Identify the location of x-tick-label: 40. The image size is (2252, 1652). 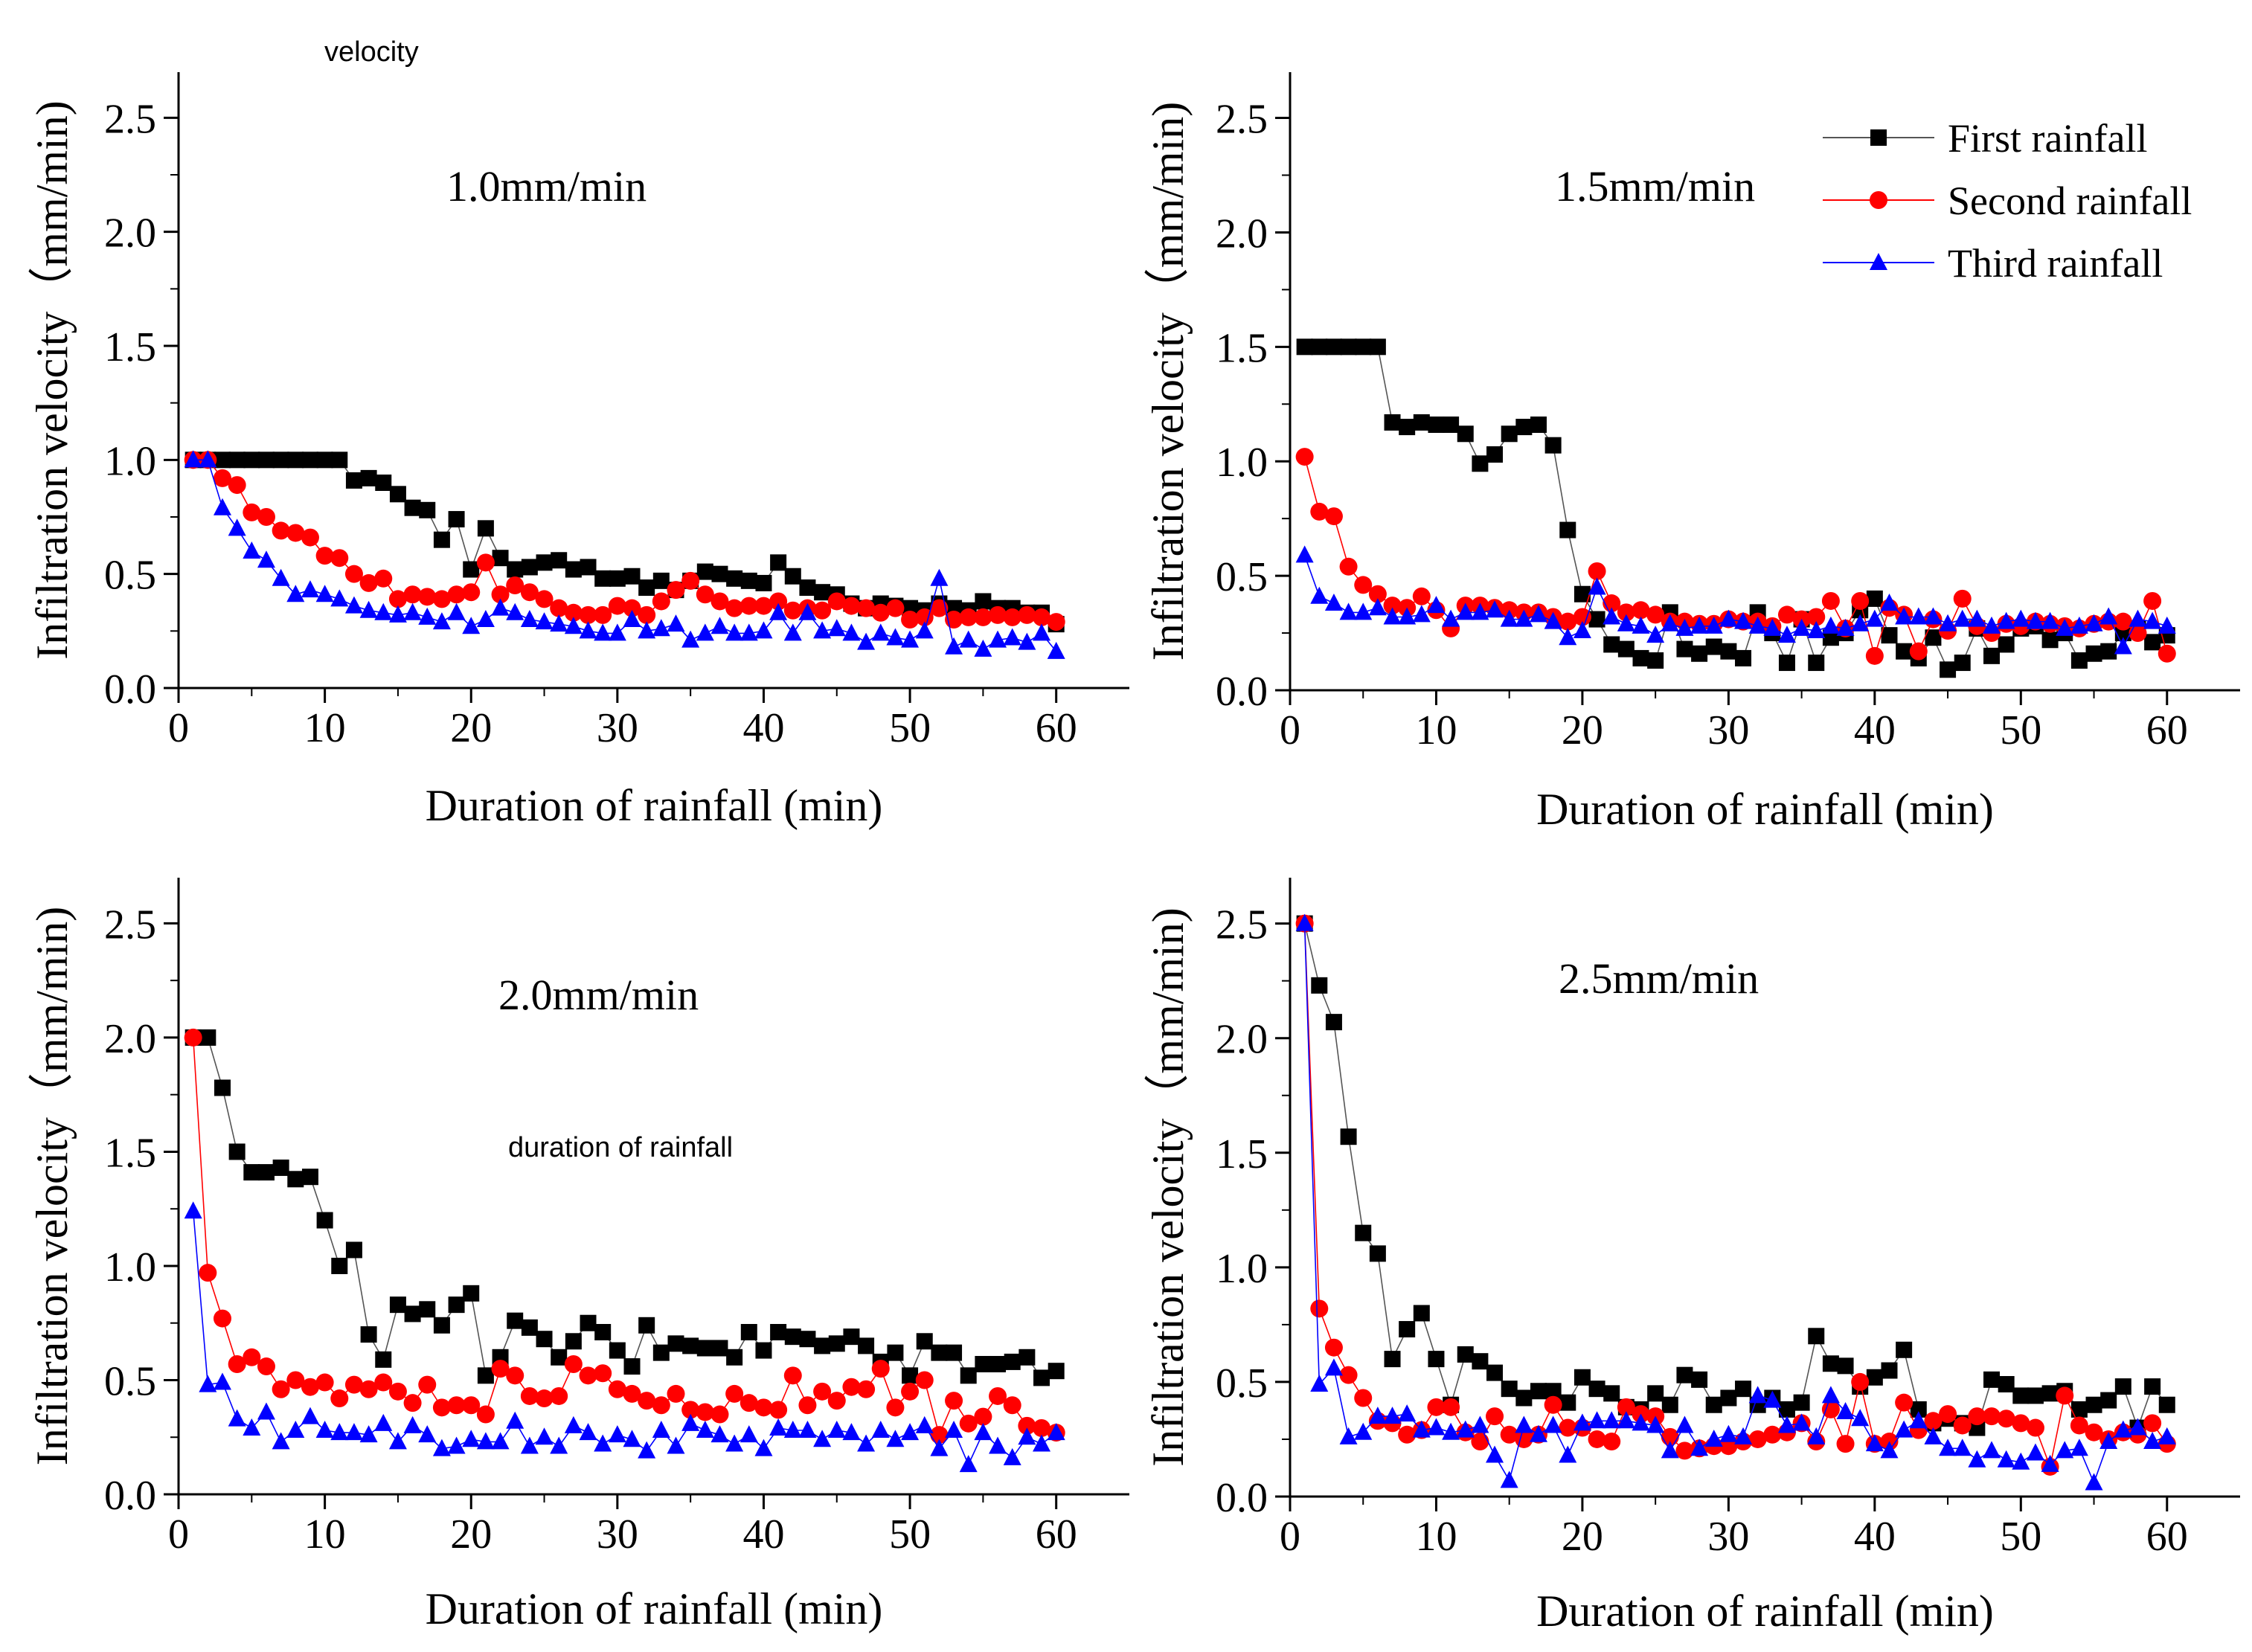
(763, 1535).